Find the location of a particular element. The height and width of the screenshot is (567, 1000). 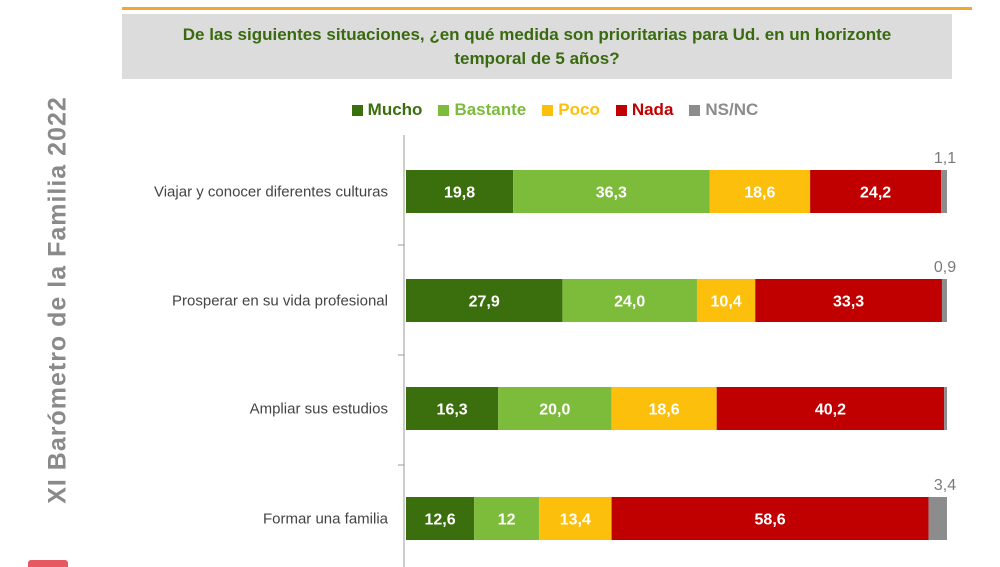

data-label: 19,8 is located at coordinates (459, 193).